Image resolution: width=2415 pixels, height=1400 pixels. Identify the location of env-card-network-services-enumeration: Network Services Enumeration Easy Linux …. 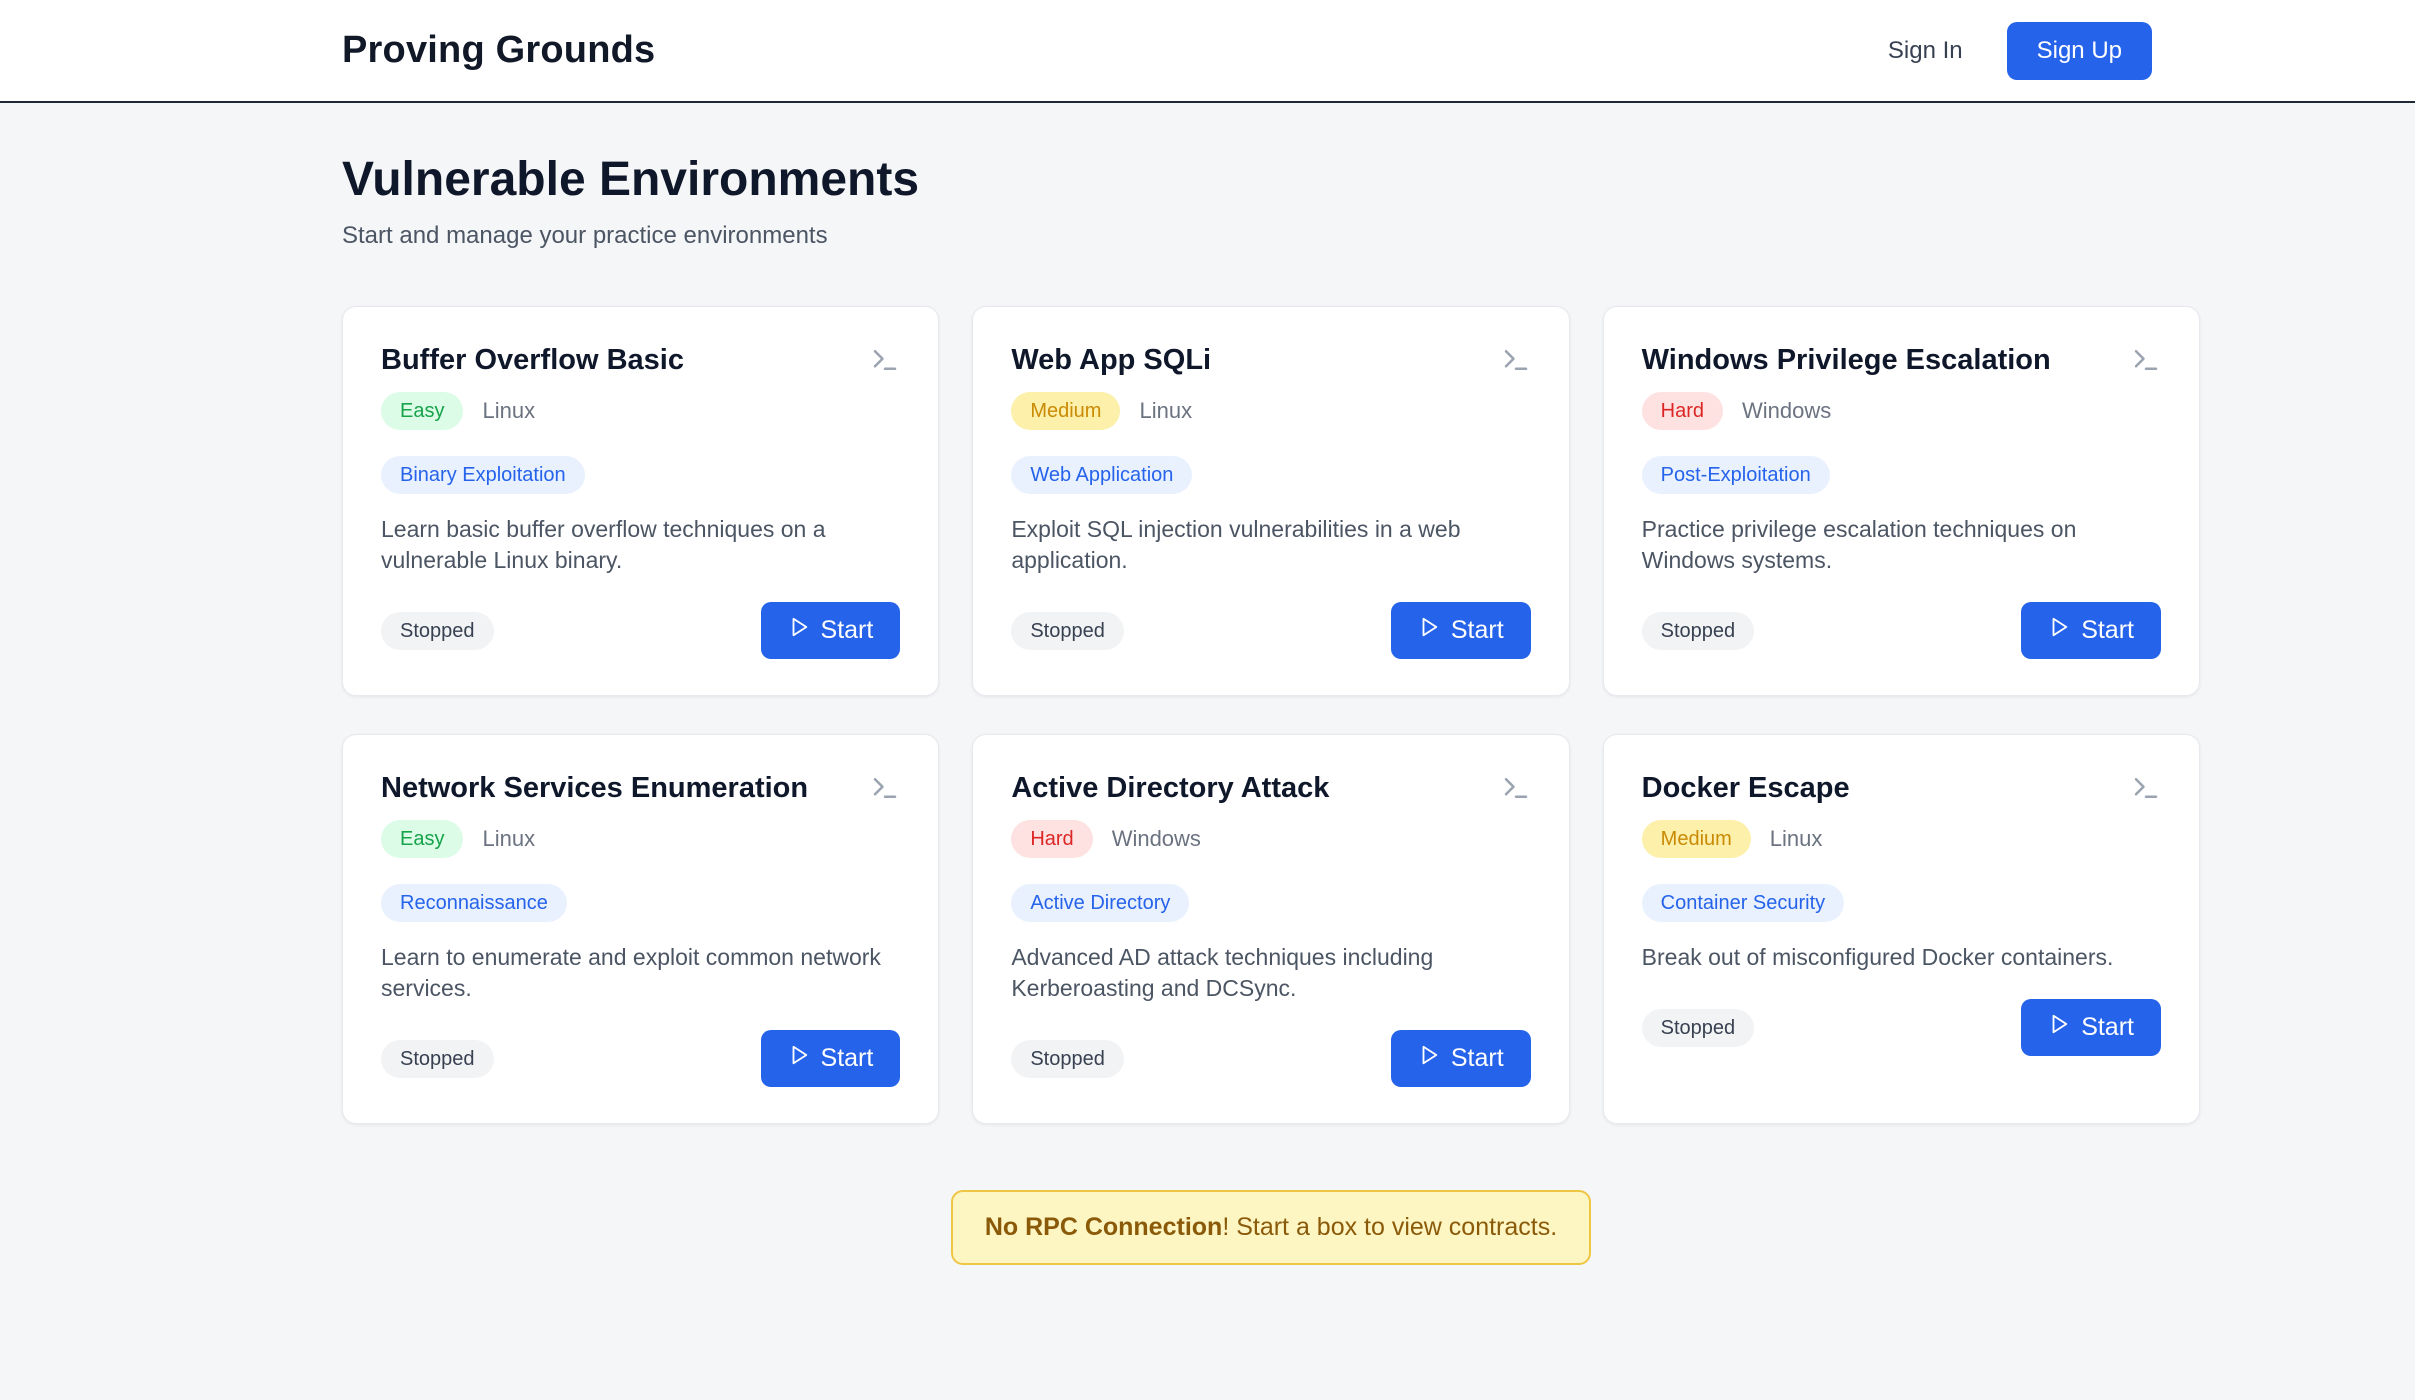
(641, 929).